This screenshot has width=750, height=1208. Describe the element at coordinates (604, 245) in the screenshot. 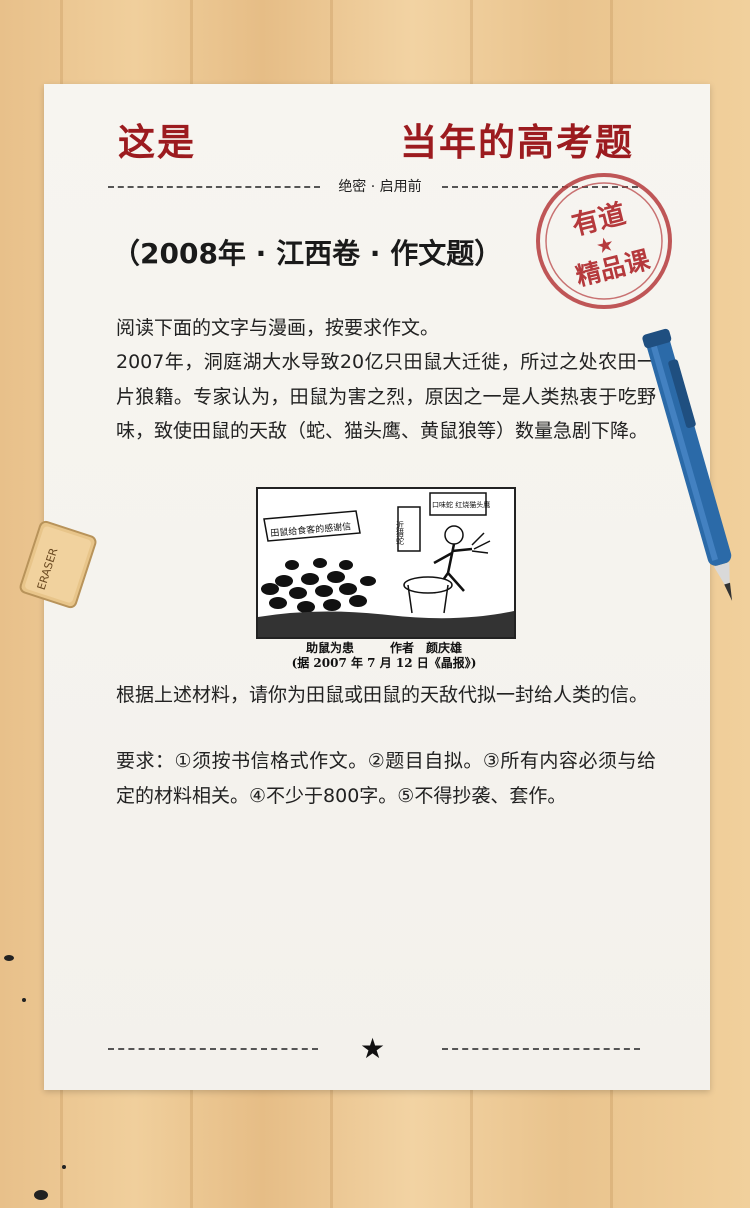

I see `stamp-star: ★` at that location.